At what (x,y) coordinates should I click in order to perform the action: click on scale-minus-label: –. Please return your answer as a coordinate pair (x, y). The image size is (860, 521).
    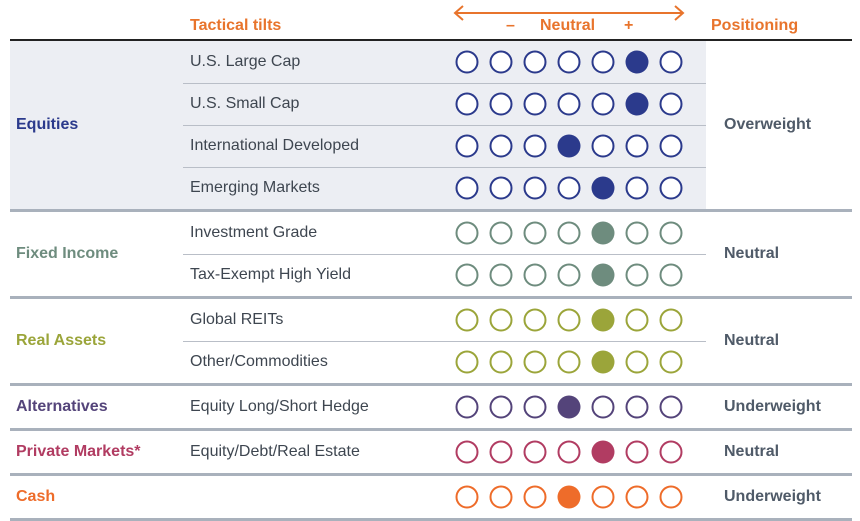
    Looking at the image, I should click on (510, 25).